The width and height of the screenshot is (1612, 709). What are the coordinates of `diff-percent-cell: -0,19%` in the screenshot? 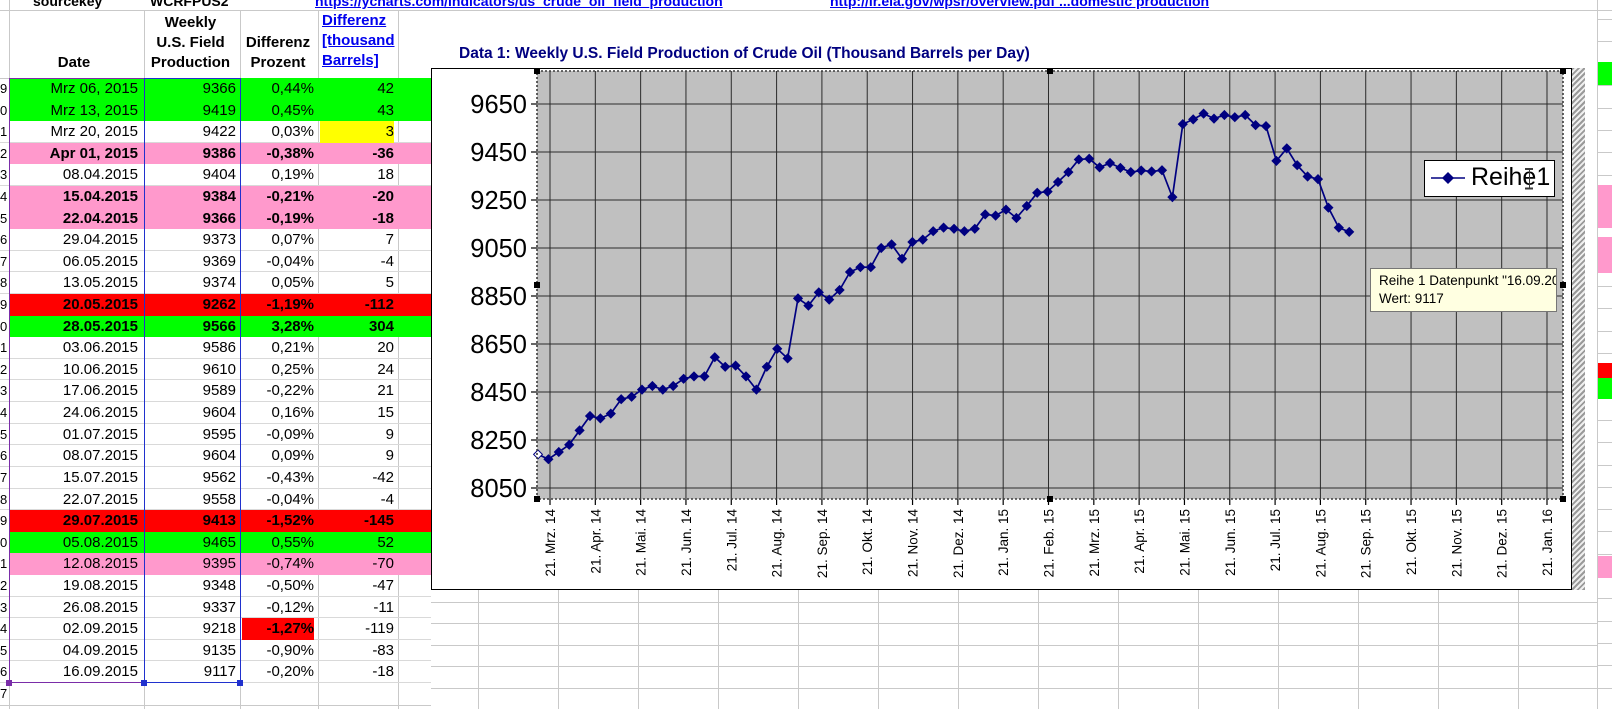 It's located at (290, 218).